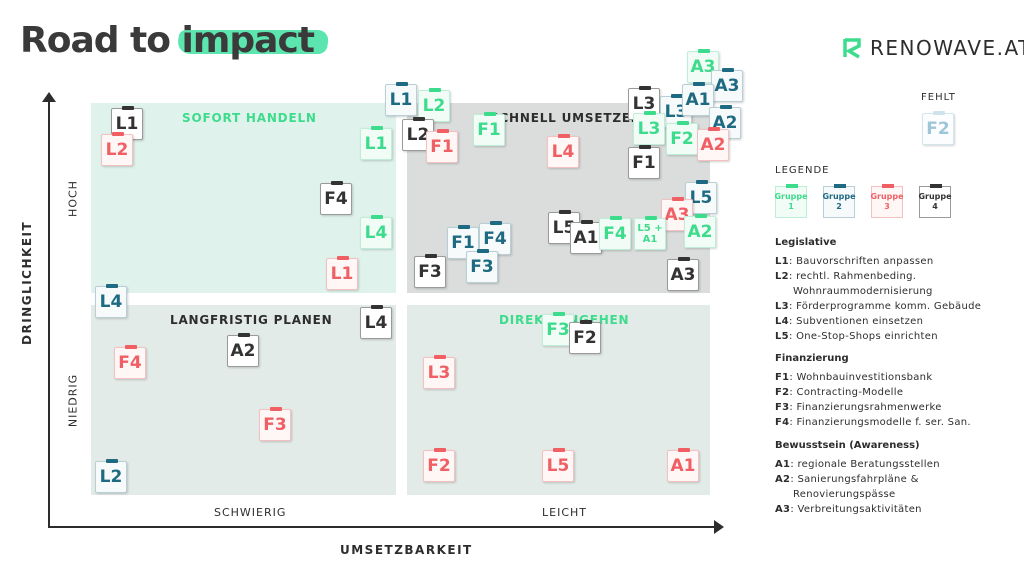 This screenshot has width=1024, height=574. Describe the element at coordinates (782, 336) in the screenshot. I see `definition-code: L5` at that location.